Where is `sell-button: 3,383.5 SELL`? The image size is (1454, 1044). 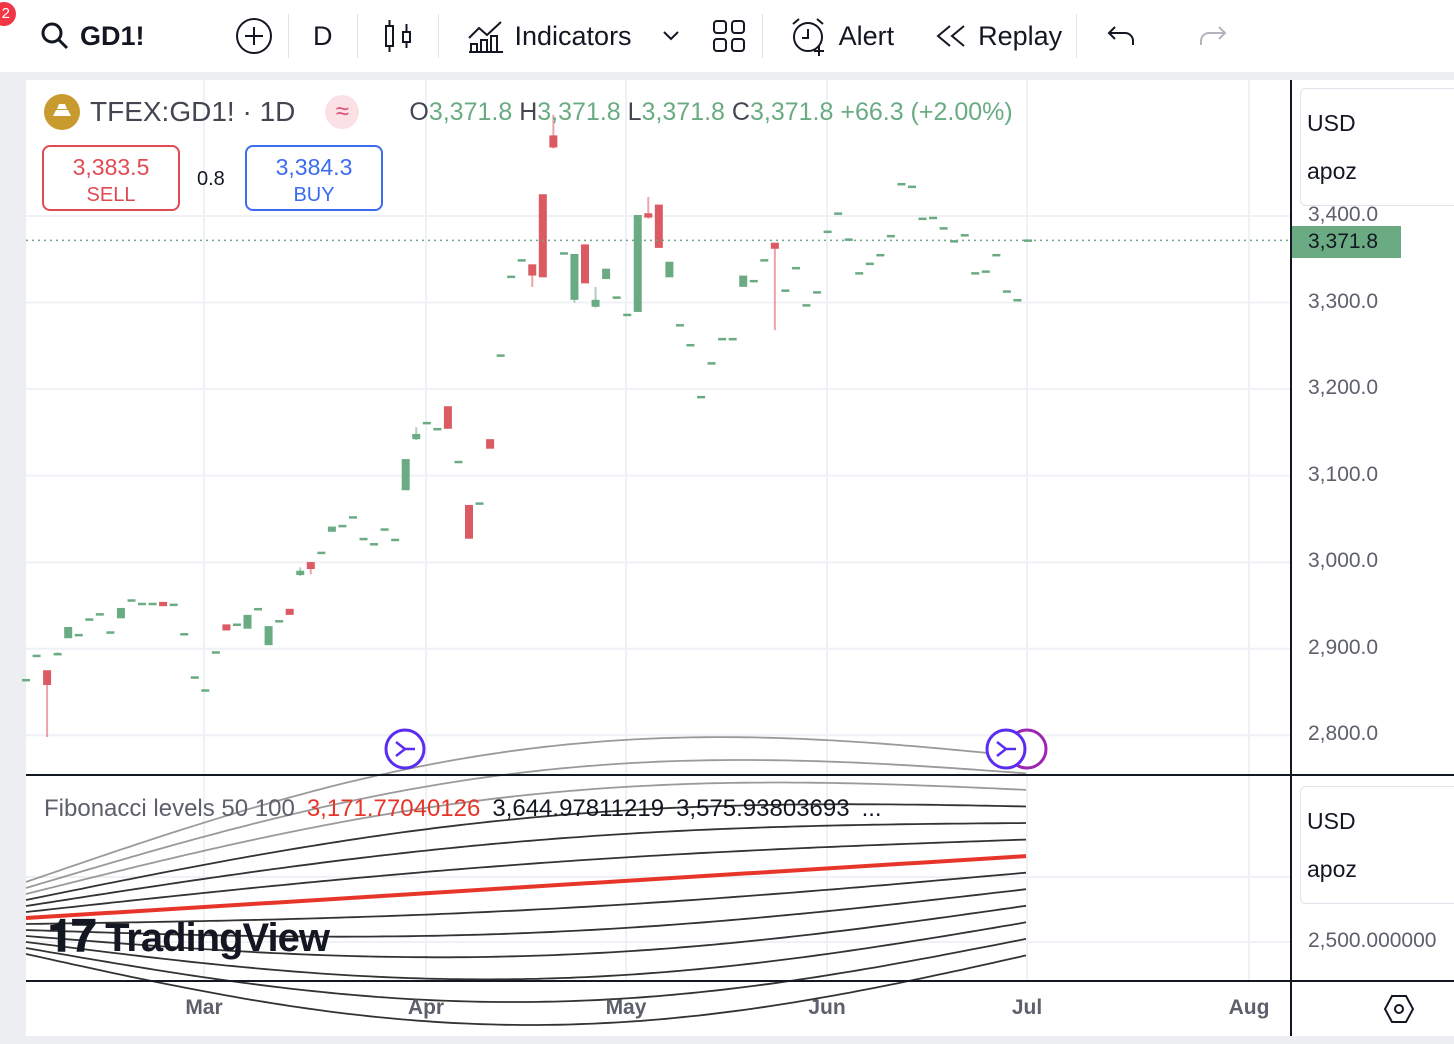
sell-button: 3,383.5 SELL is located at coordinates (111, 178).